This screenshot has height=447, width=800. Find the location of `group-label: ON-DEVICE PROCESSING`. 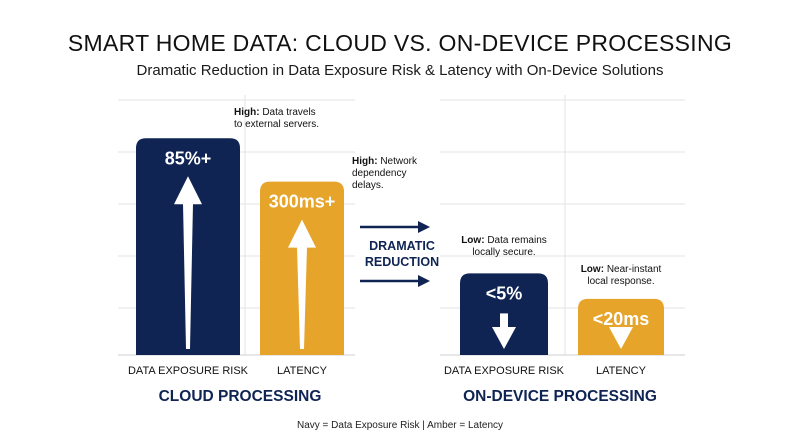

group-label: ON-DEVICE PROCESSING is located at coordinates (560, 396).